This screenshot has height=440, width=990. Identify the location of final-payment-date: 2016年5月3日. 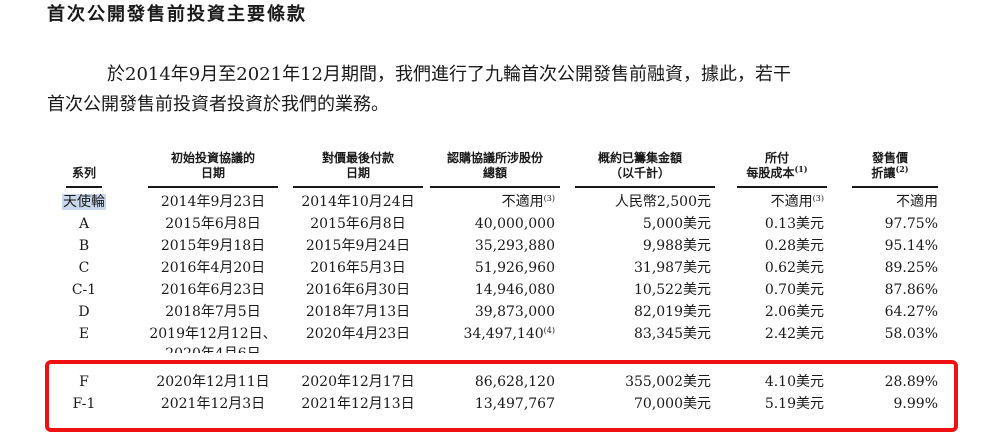
(358, 268).